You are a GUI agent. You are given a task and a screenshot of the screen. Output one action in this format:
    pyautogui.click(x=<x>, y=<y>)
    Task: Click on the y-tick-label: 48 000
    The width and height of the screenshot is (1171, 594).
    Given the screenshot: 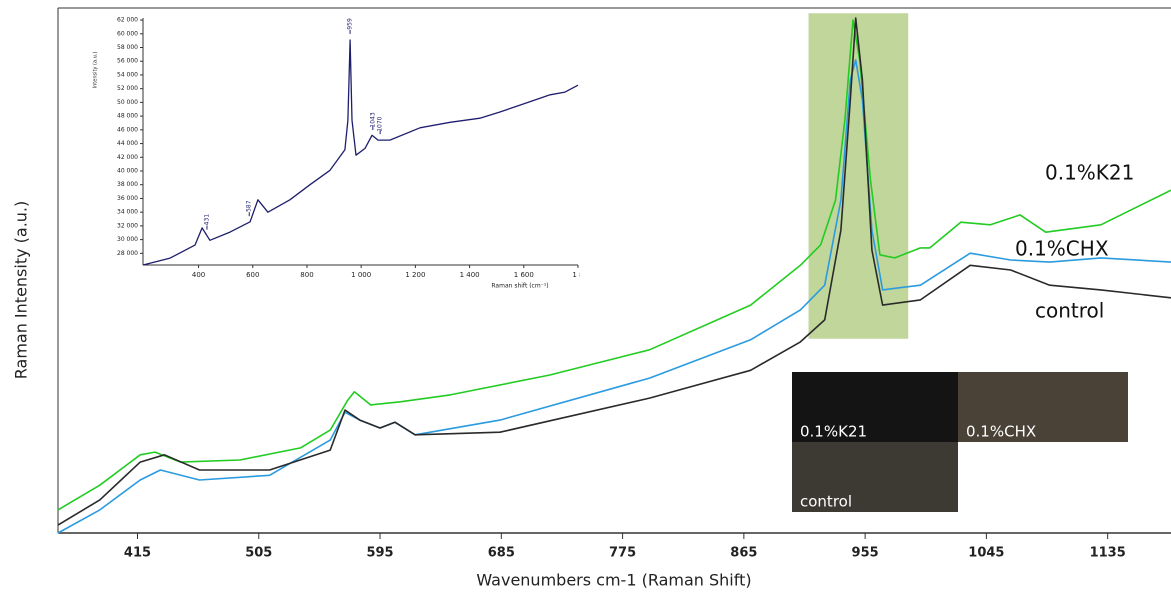 What is the action you would take?
    pyautogui.click(x=127, y=116)
    